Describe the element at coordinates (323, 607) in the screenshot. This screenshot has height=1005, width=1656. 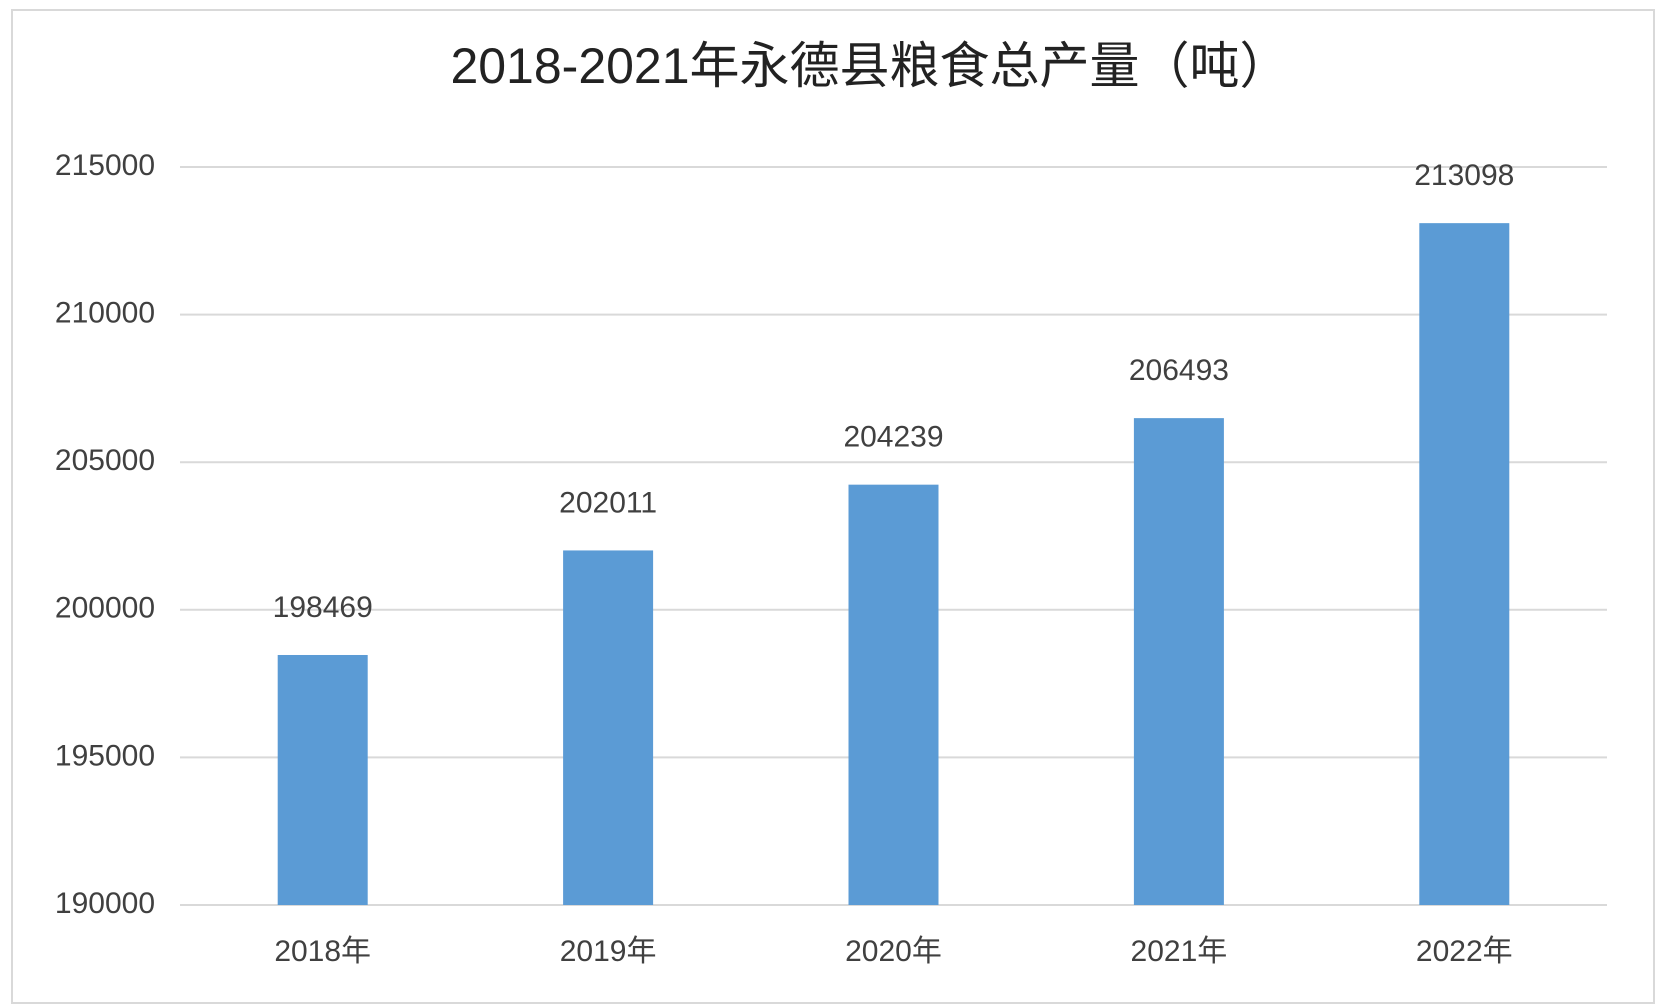
I see `data-label: 198469` at that location.